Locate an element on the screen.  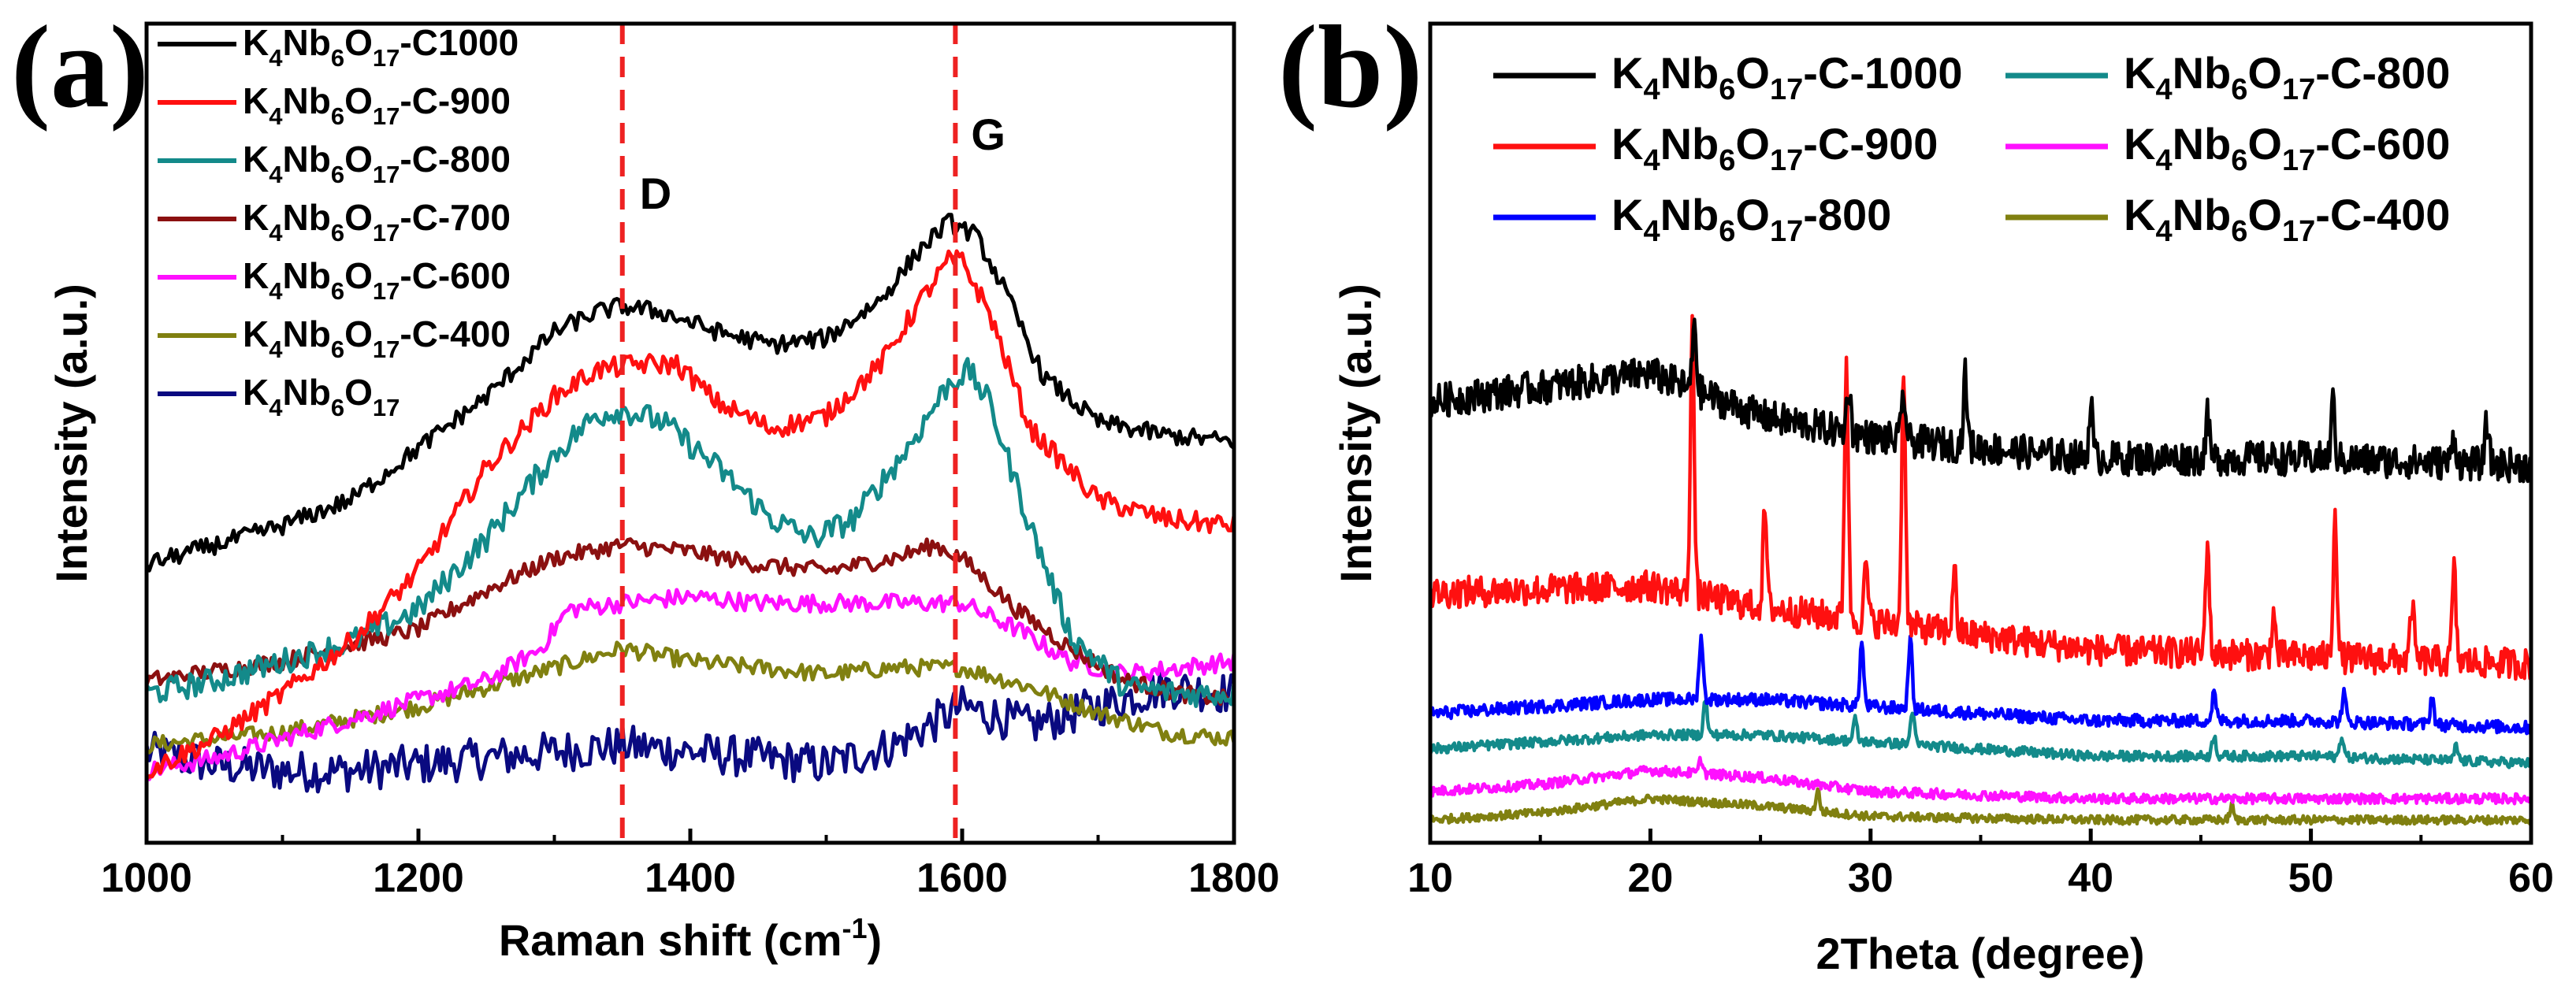
legend-label: K4Nb6O17-C-700 is located at coordinates (377, 222).